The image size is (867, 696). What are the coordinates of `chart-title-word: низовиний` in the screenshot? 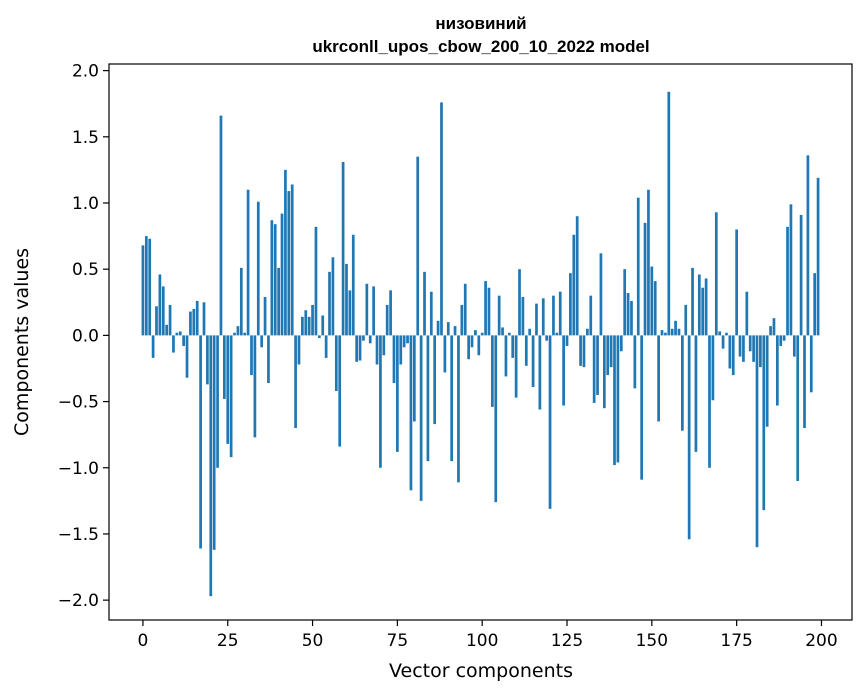 It's located at (480, 23).